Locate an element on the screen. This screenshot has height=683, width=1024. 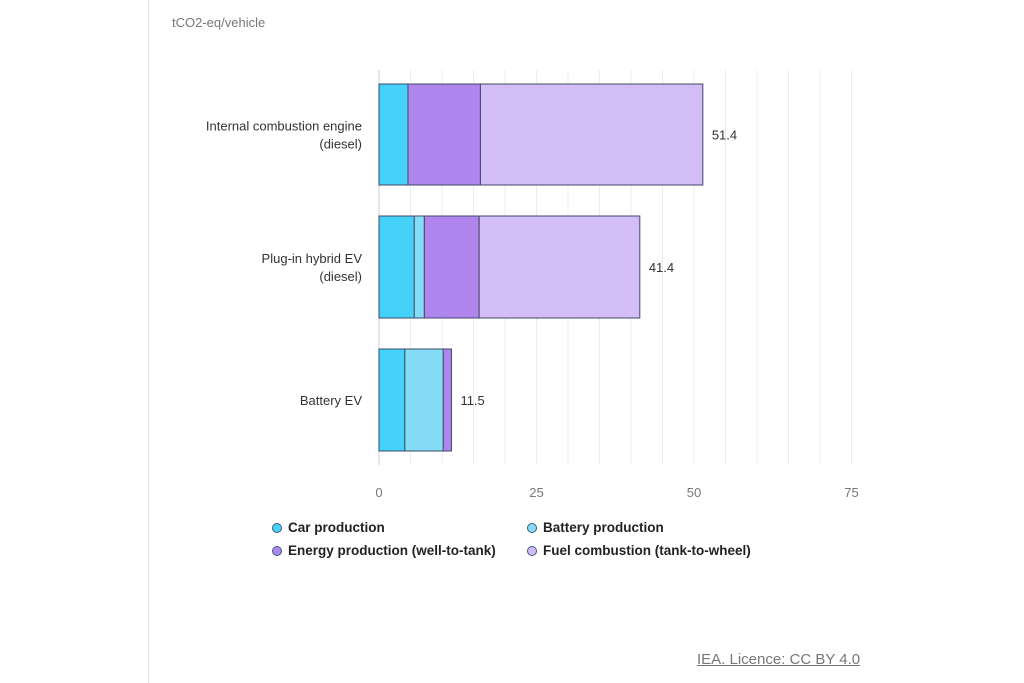
legend-label: Battery production is located at coordinates (603, 527).